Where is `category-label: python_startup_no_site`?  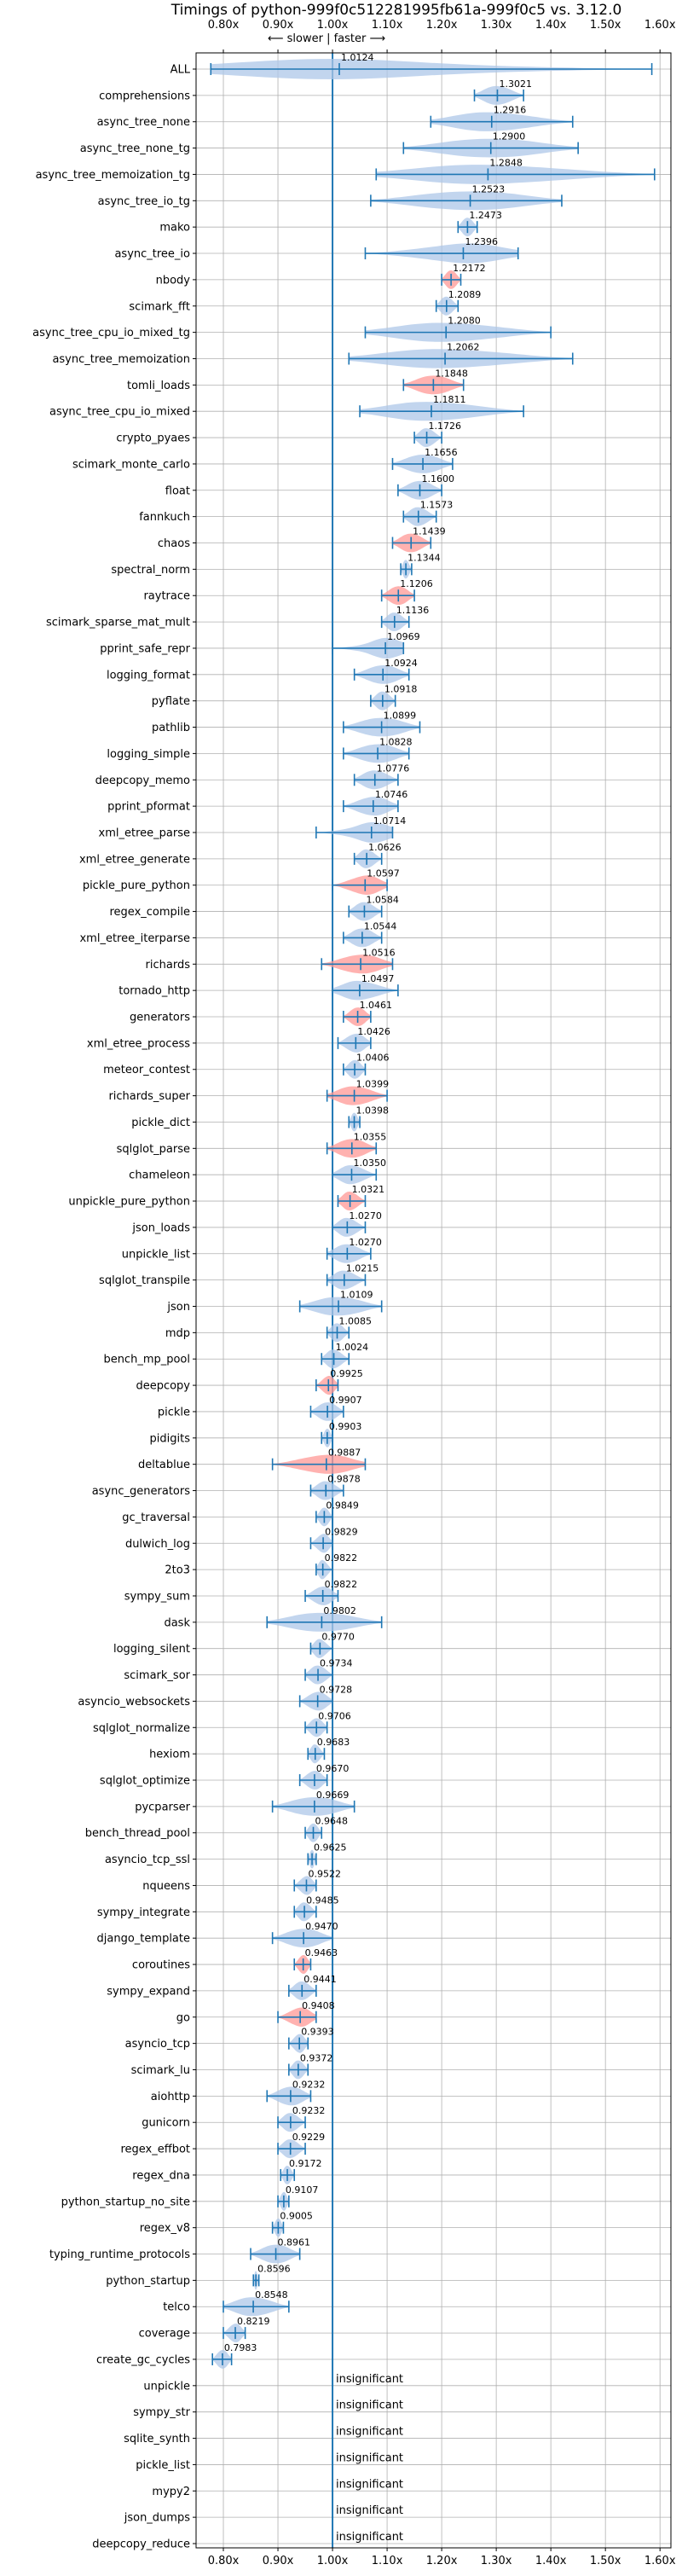
category-label: python_startup_no_site is located at coordinates (126, 2202).